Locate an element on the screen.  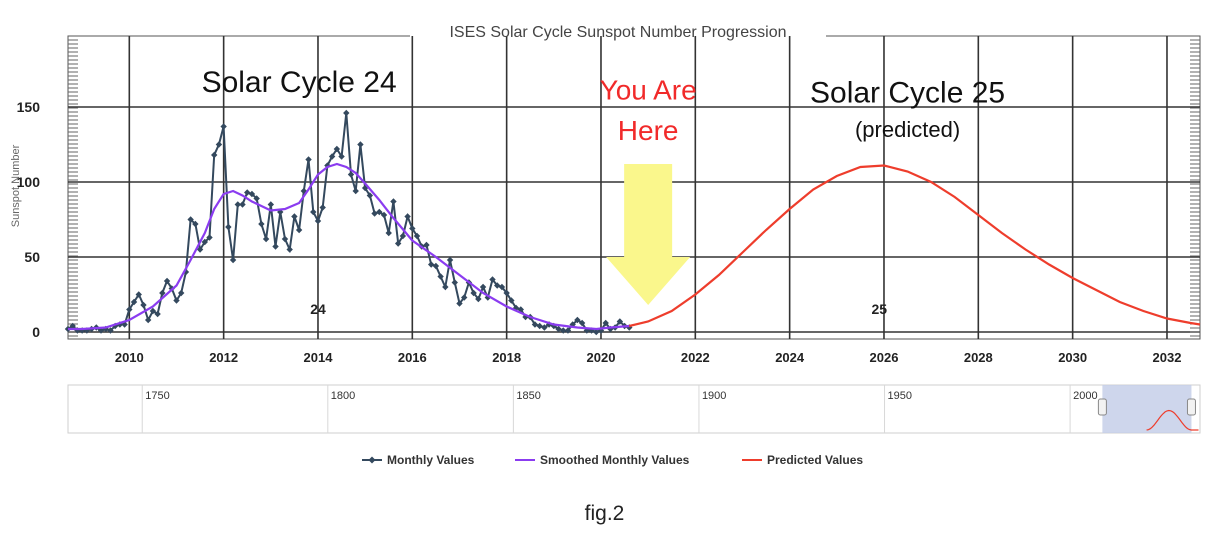
navigator-frame is located at coordinates (634, 409).